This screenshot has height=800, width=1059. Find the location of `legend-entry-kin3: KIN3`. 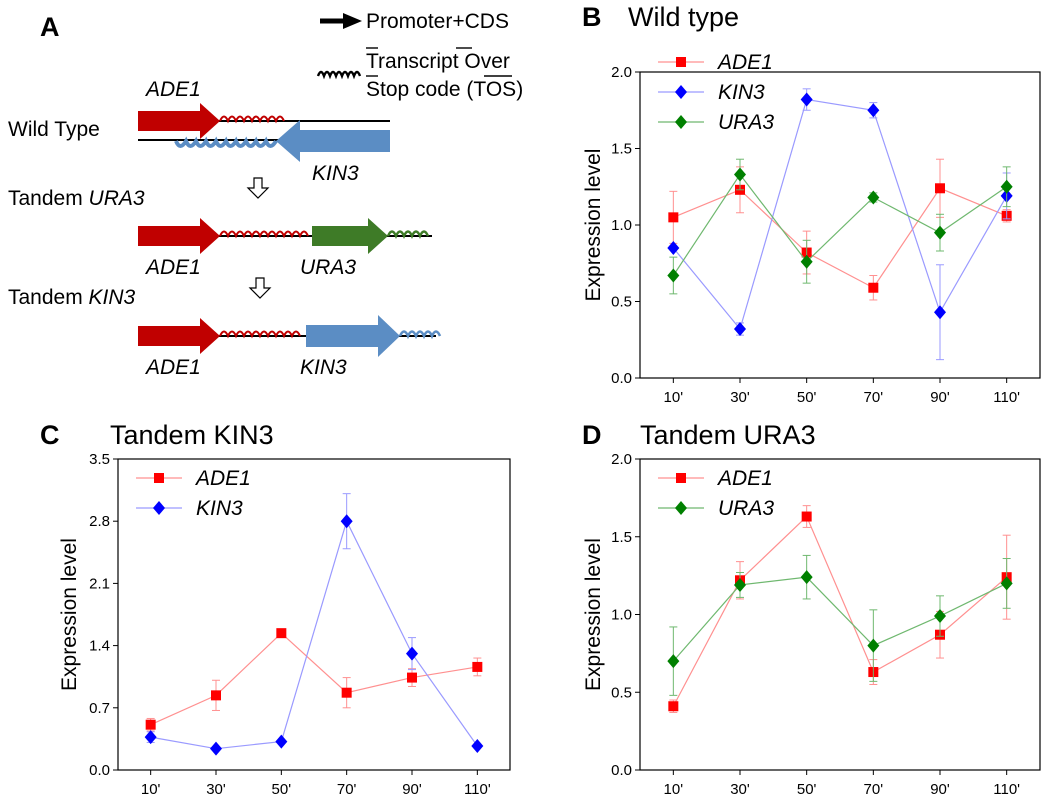

legend-entry-kin3: KIN3 is located at coordinates (711, 92).